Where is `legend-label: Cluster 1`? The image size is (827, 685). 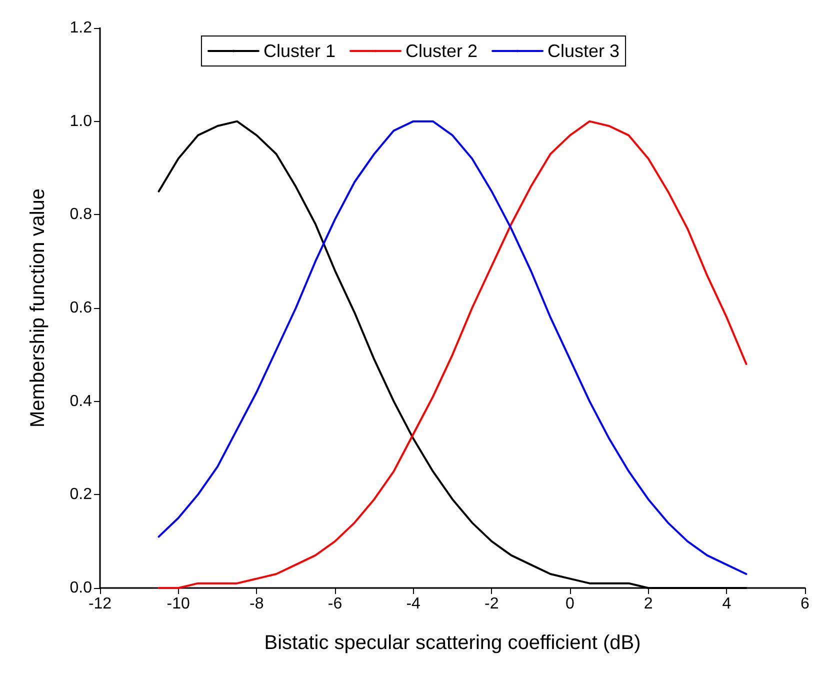
legend-label: Cluster 1 is located at coordinates (299, 51).